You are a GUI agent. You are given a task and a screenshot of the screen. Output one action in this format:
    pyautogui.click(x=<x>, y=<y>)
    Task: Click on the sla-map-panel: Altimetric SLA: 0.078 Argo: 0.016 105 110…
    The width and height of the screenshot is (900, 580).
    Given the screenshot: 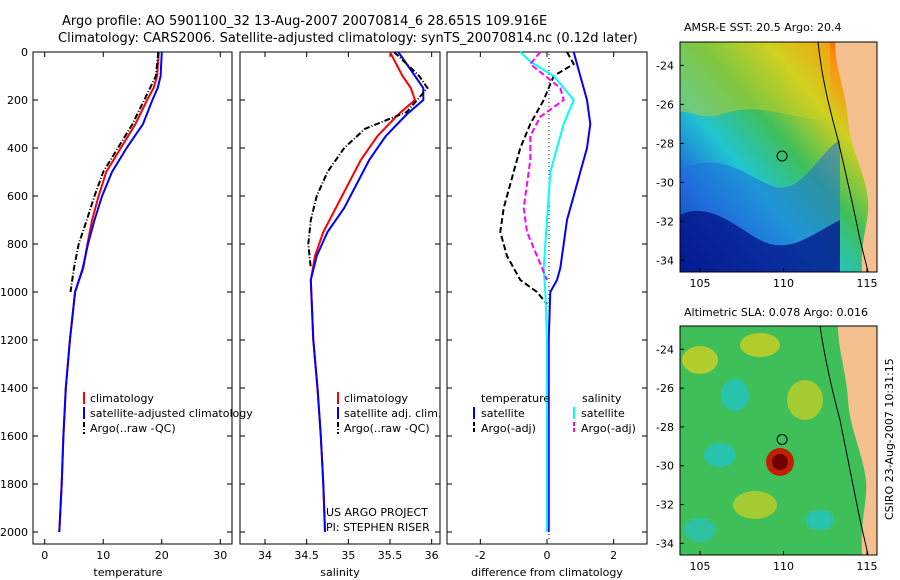 What is the action you would take?
    pyautogui.click(x=767, y=439)
    